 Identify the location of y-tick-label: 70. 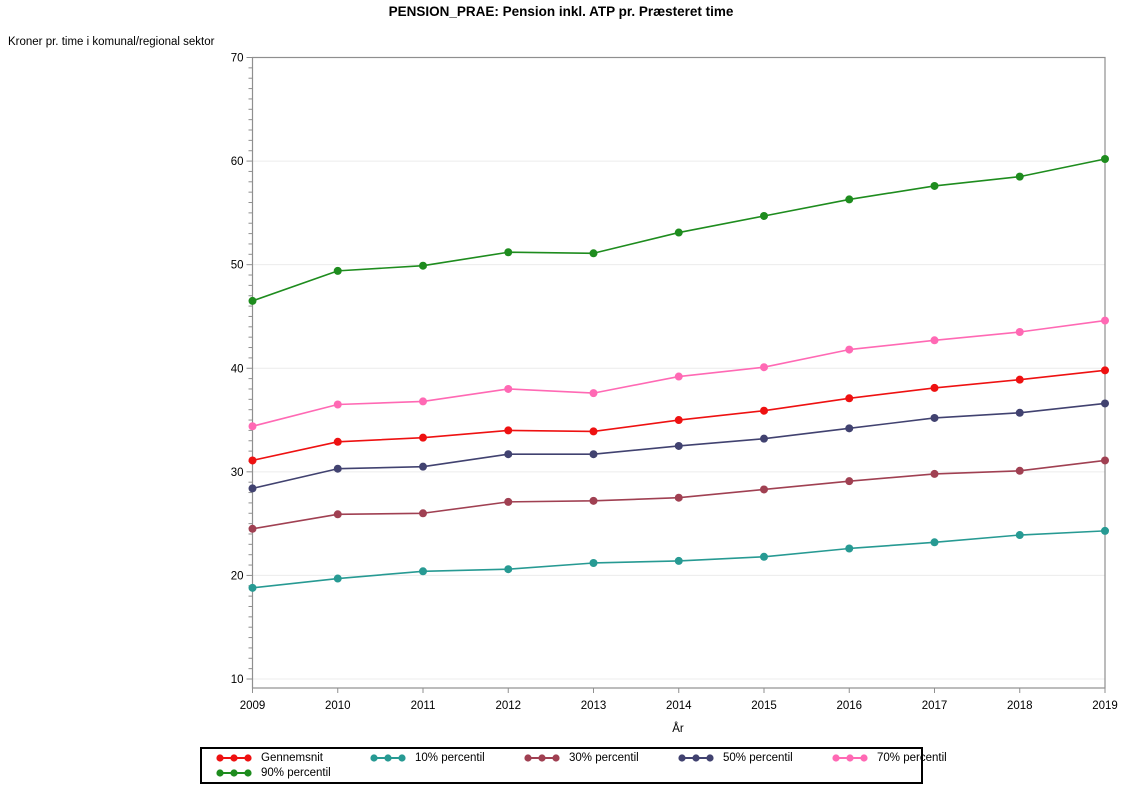
(237, 59).